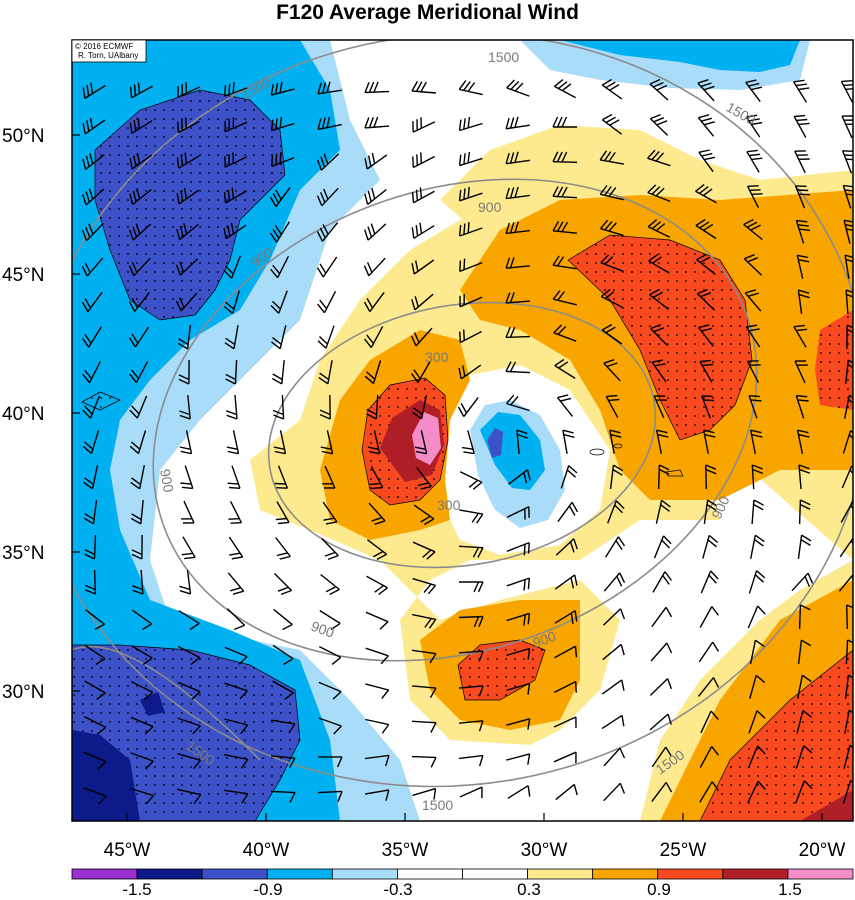 The image size is (855, 900). Describe the element at coordinates (437, 357) in the screenshot. I see `contour-label: 300` at that location.